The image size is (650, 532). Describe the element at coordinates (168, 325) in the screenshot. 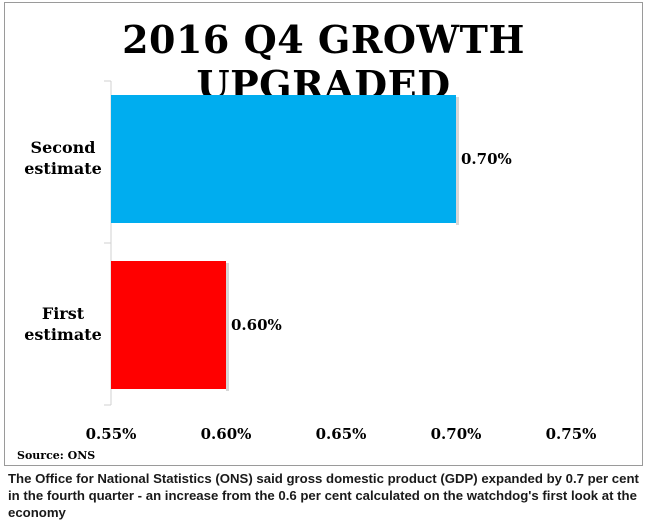

I see `bar-first-estimate` at that location.